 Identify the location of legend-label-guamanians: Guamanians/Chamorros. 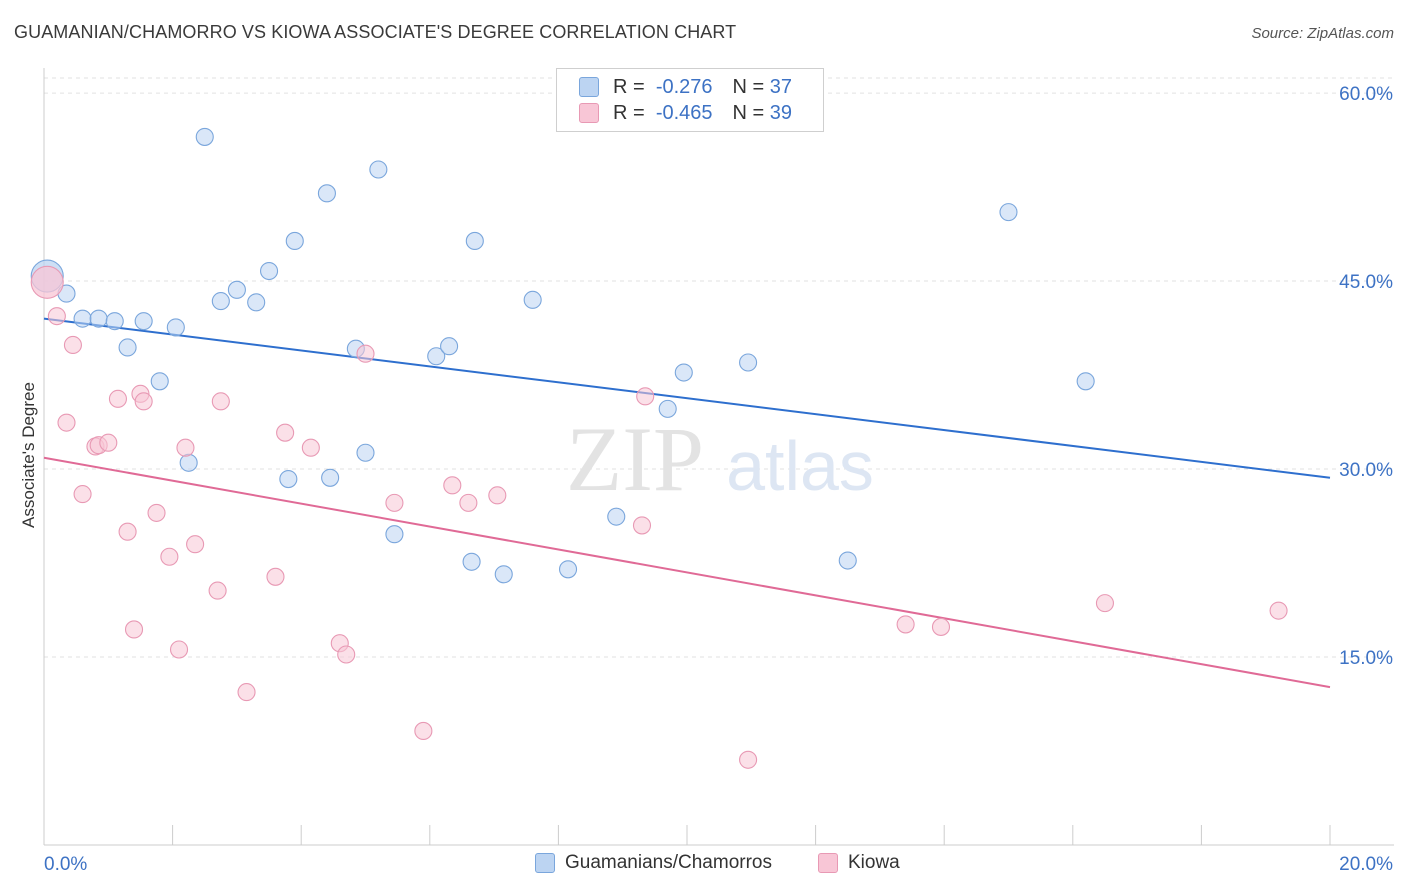
(668, 862).